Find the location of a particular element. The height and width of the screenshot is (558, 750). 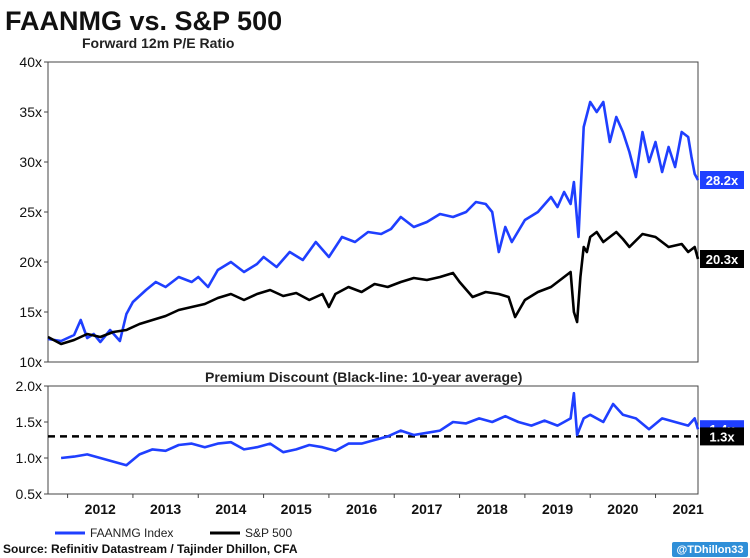

handle-text: @TDhillon33 is located at coordinates (710, 550).